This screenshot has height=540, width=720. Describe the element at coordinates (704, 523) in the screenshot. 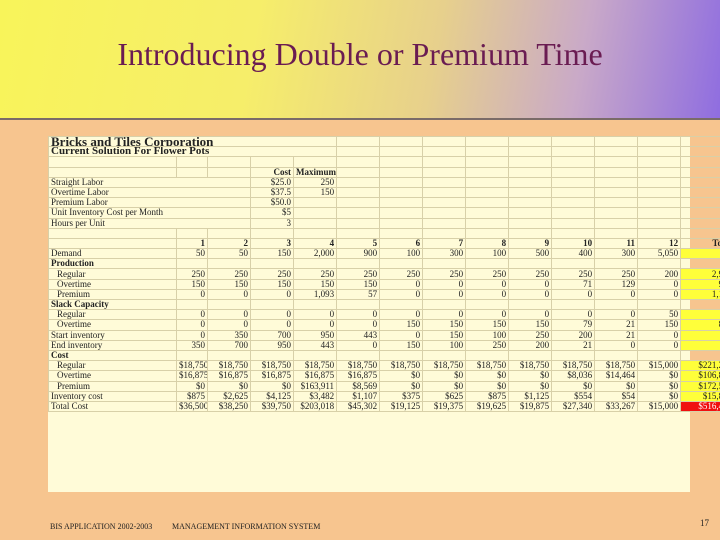

I see `page-number: 17` at that location.